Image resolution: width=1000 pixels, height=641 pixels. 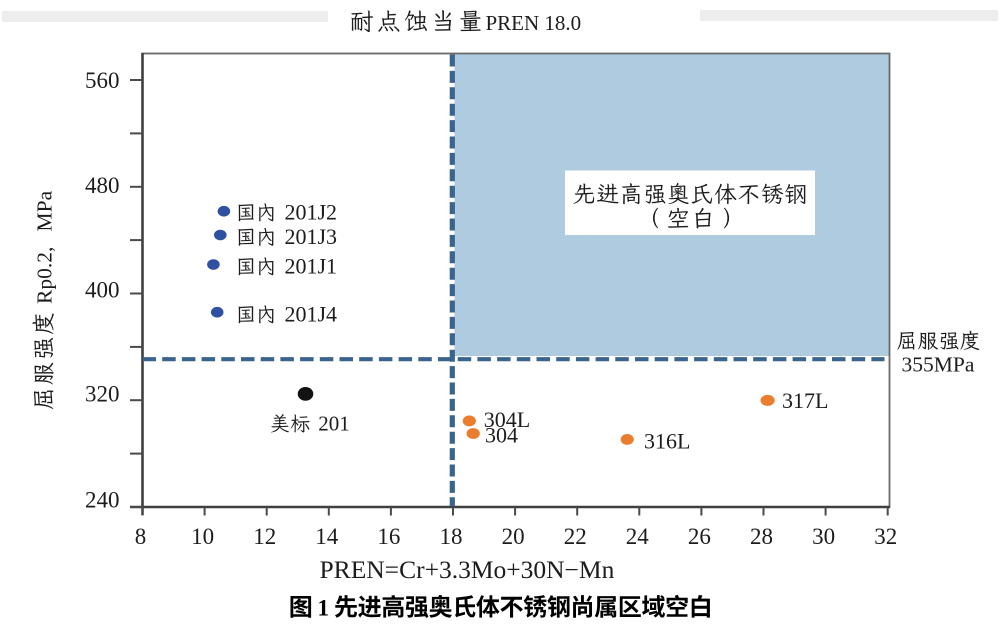 I want to click on svg-text: Rp0.2,, so click(x=45, y=275).